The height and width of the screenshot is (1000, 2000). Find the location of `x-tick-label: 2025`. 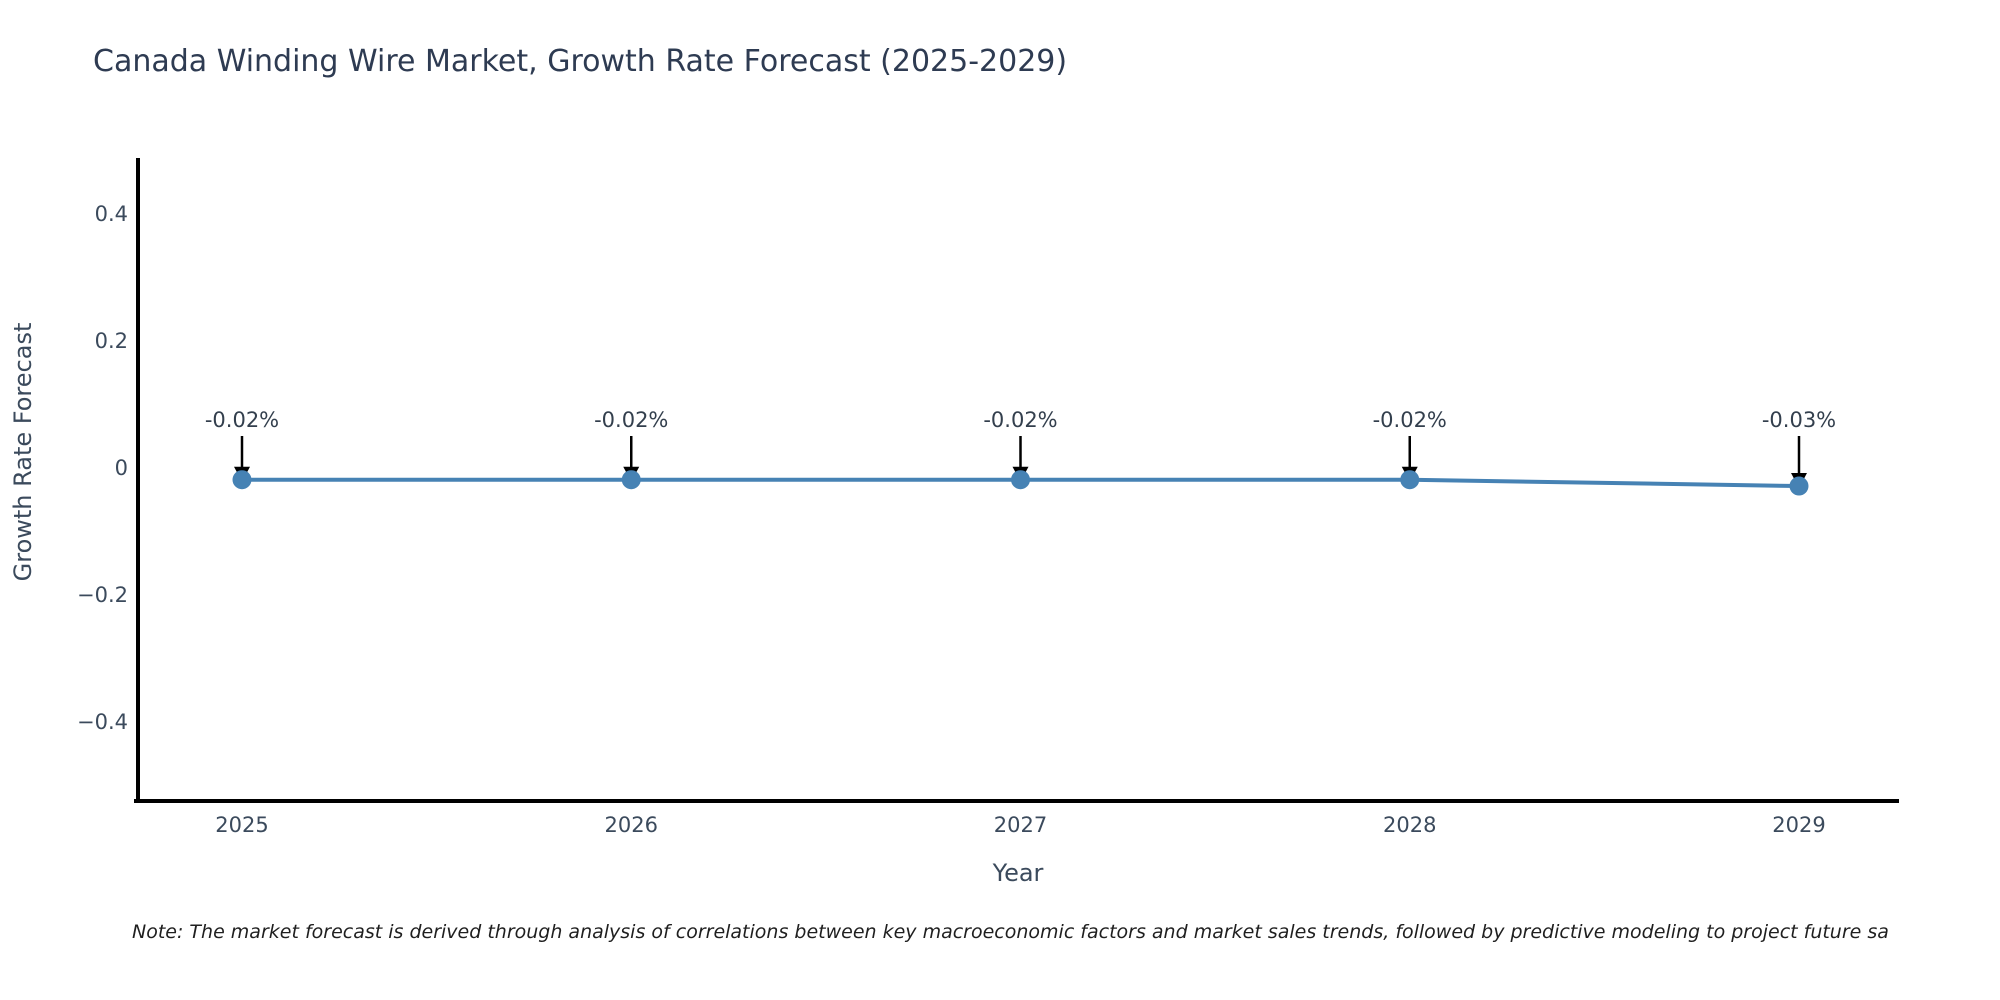

x-tick-label: 2025 is located at coordinates (241, 825).